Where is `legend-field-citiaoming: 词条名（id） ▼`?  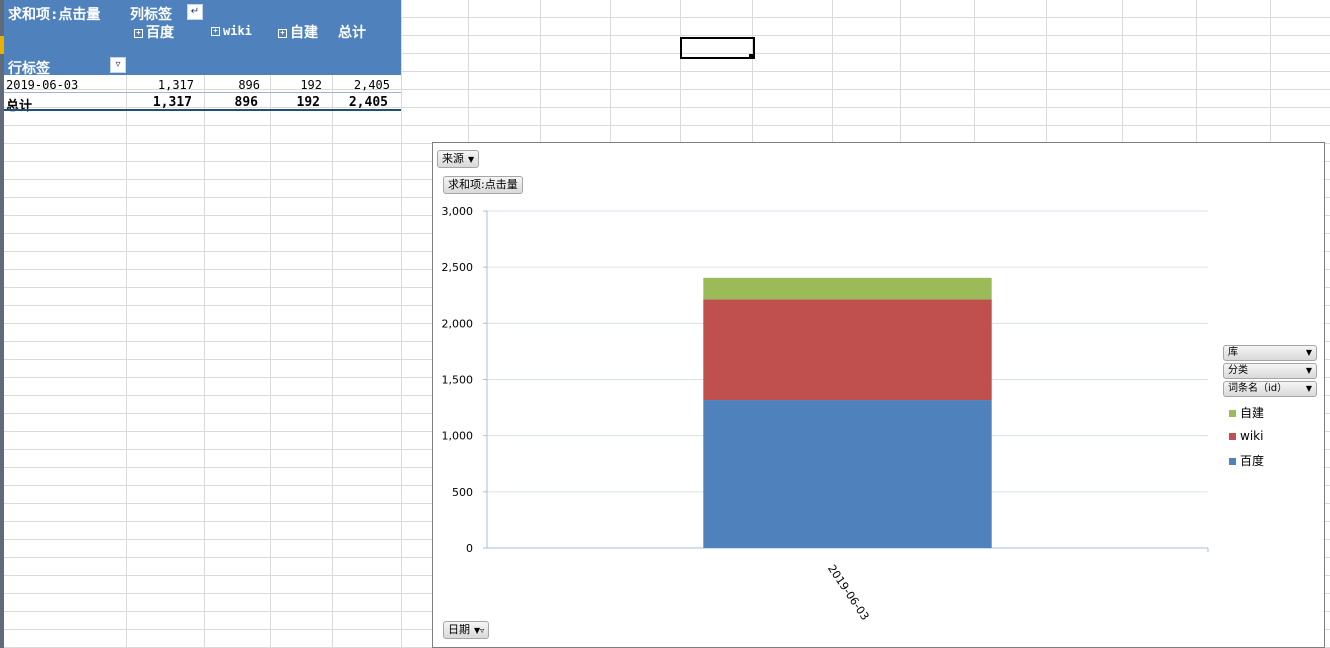 legend-field-citiaoming: 词条名（id） ▼ is located at coordinates (1270, 389).